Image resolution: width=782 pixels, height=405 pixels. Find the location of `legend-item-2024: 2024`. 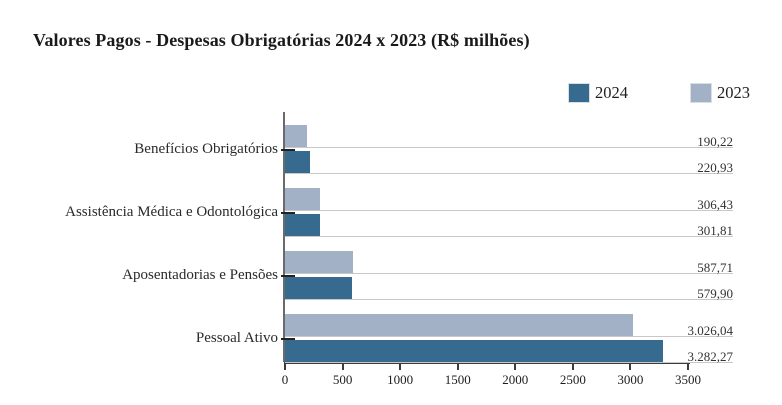

legend-item-2024: 2024 is located at coordinates (598, 93).